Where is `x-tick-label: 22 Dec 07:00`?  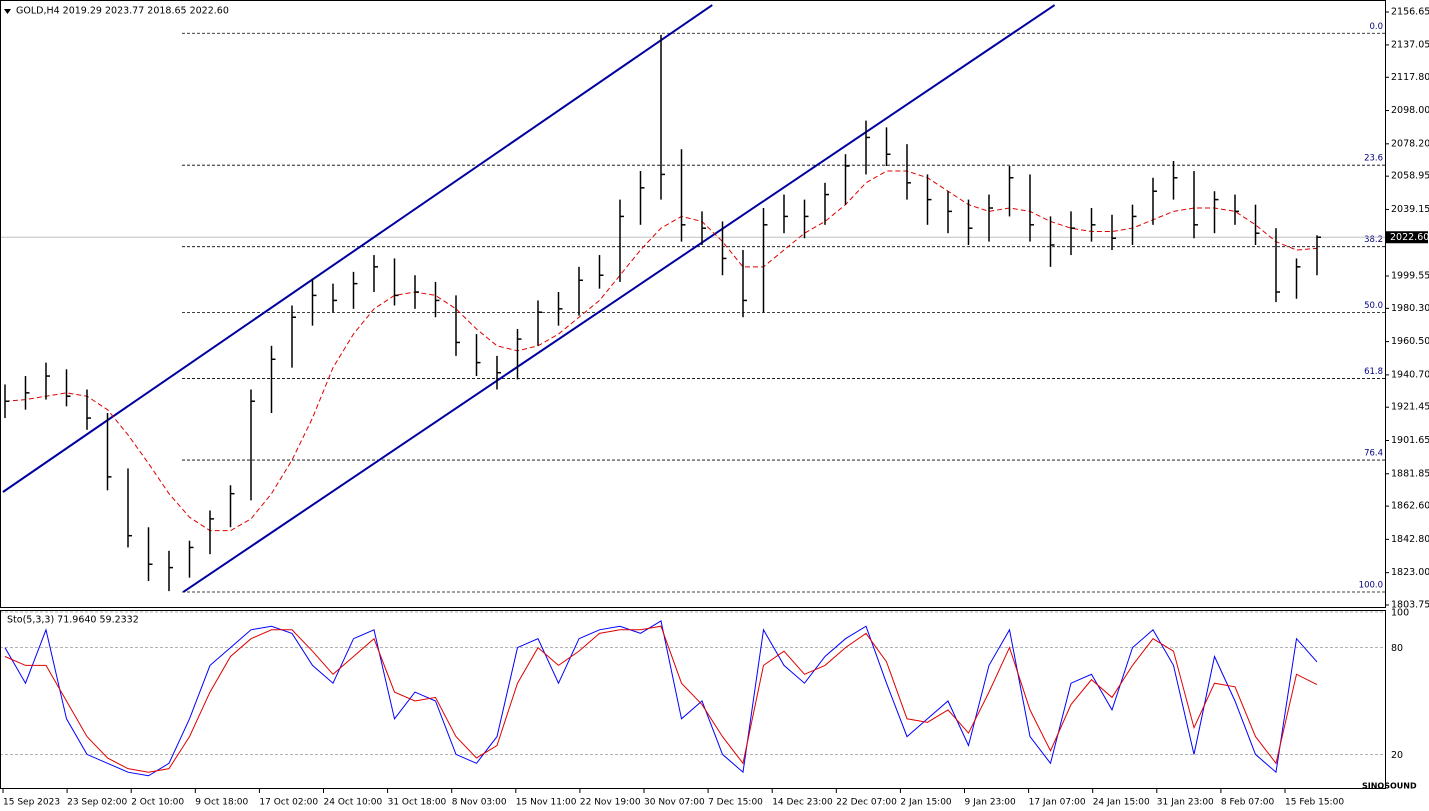 x-tick-label: 22 Dec 07:00 is located at coordinates (866, 803).